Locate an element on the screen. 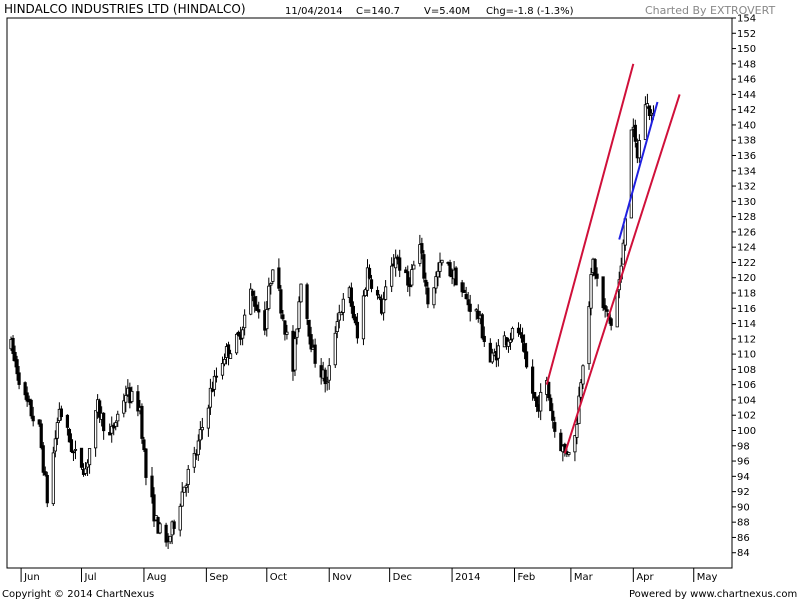  x-axis: Jun Jul Aug Sep Oct Nov Dec 2014 Feb Mar Apr May is located at coordinates (368, 575).